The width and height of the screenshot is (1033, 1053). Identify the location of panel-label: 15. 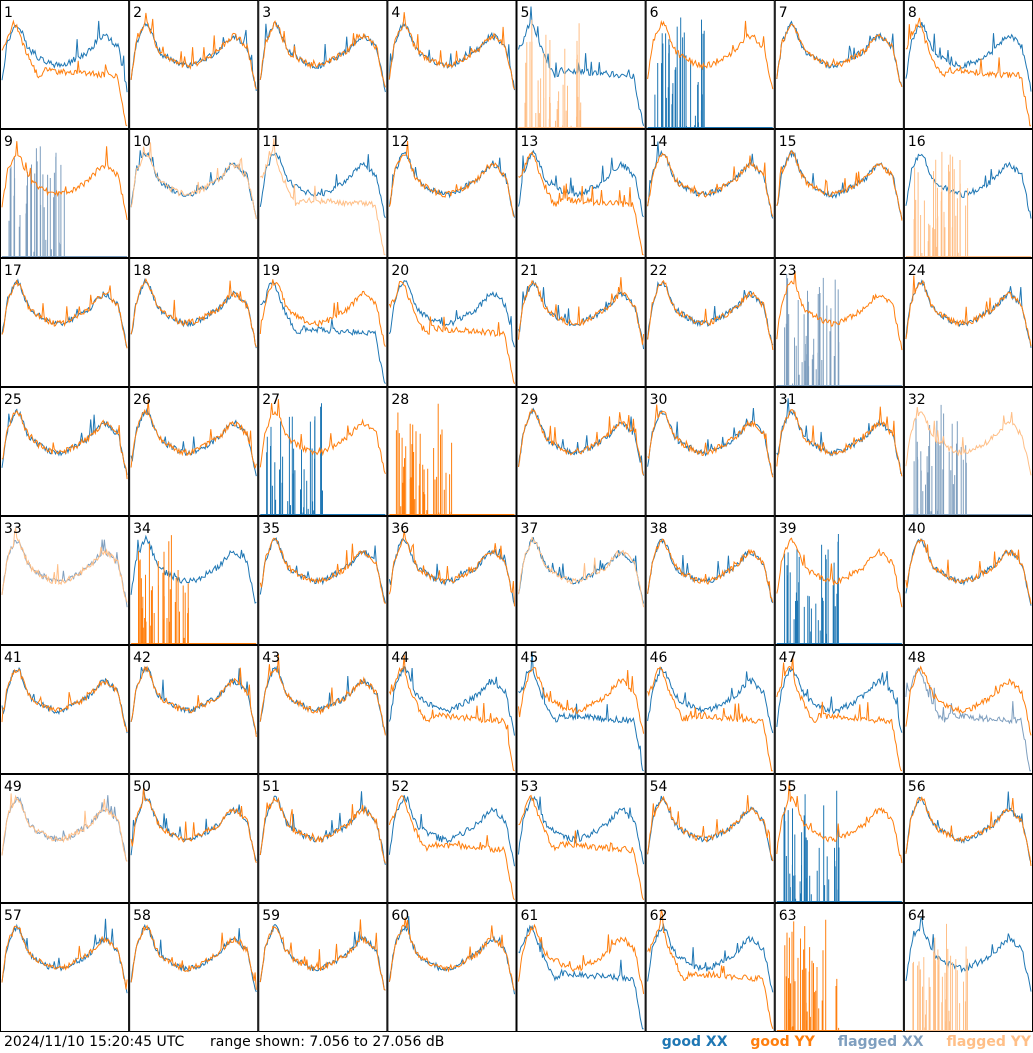
(788, 142).